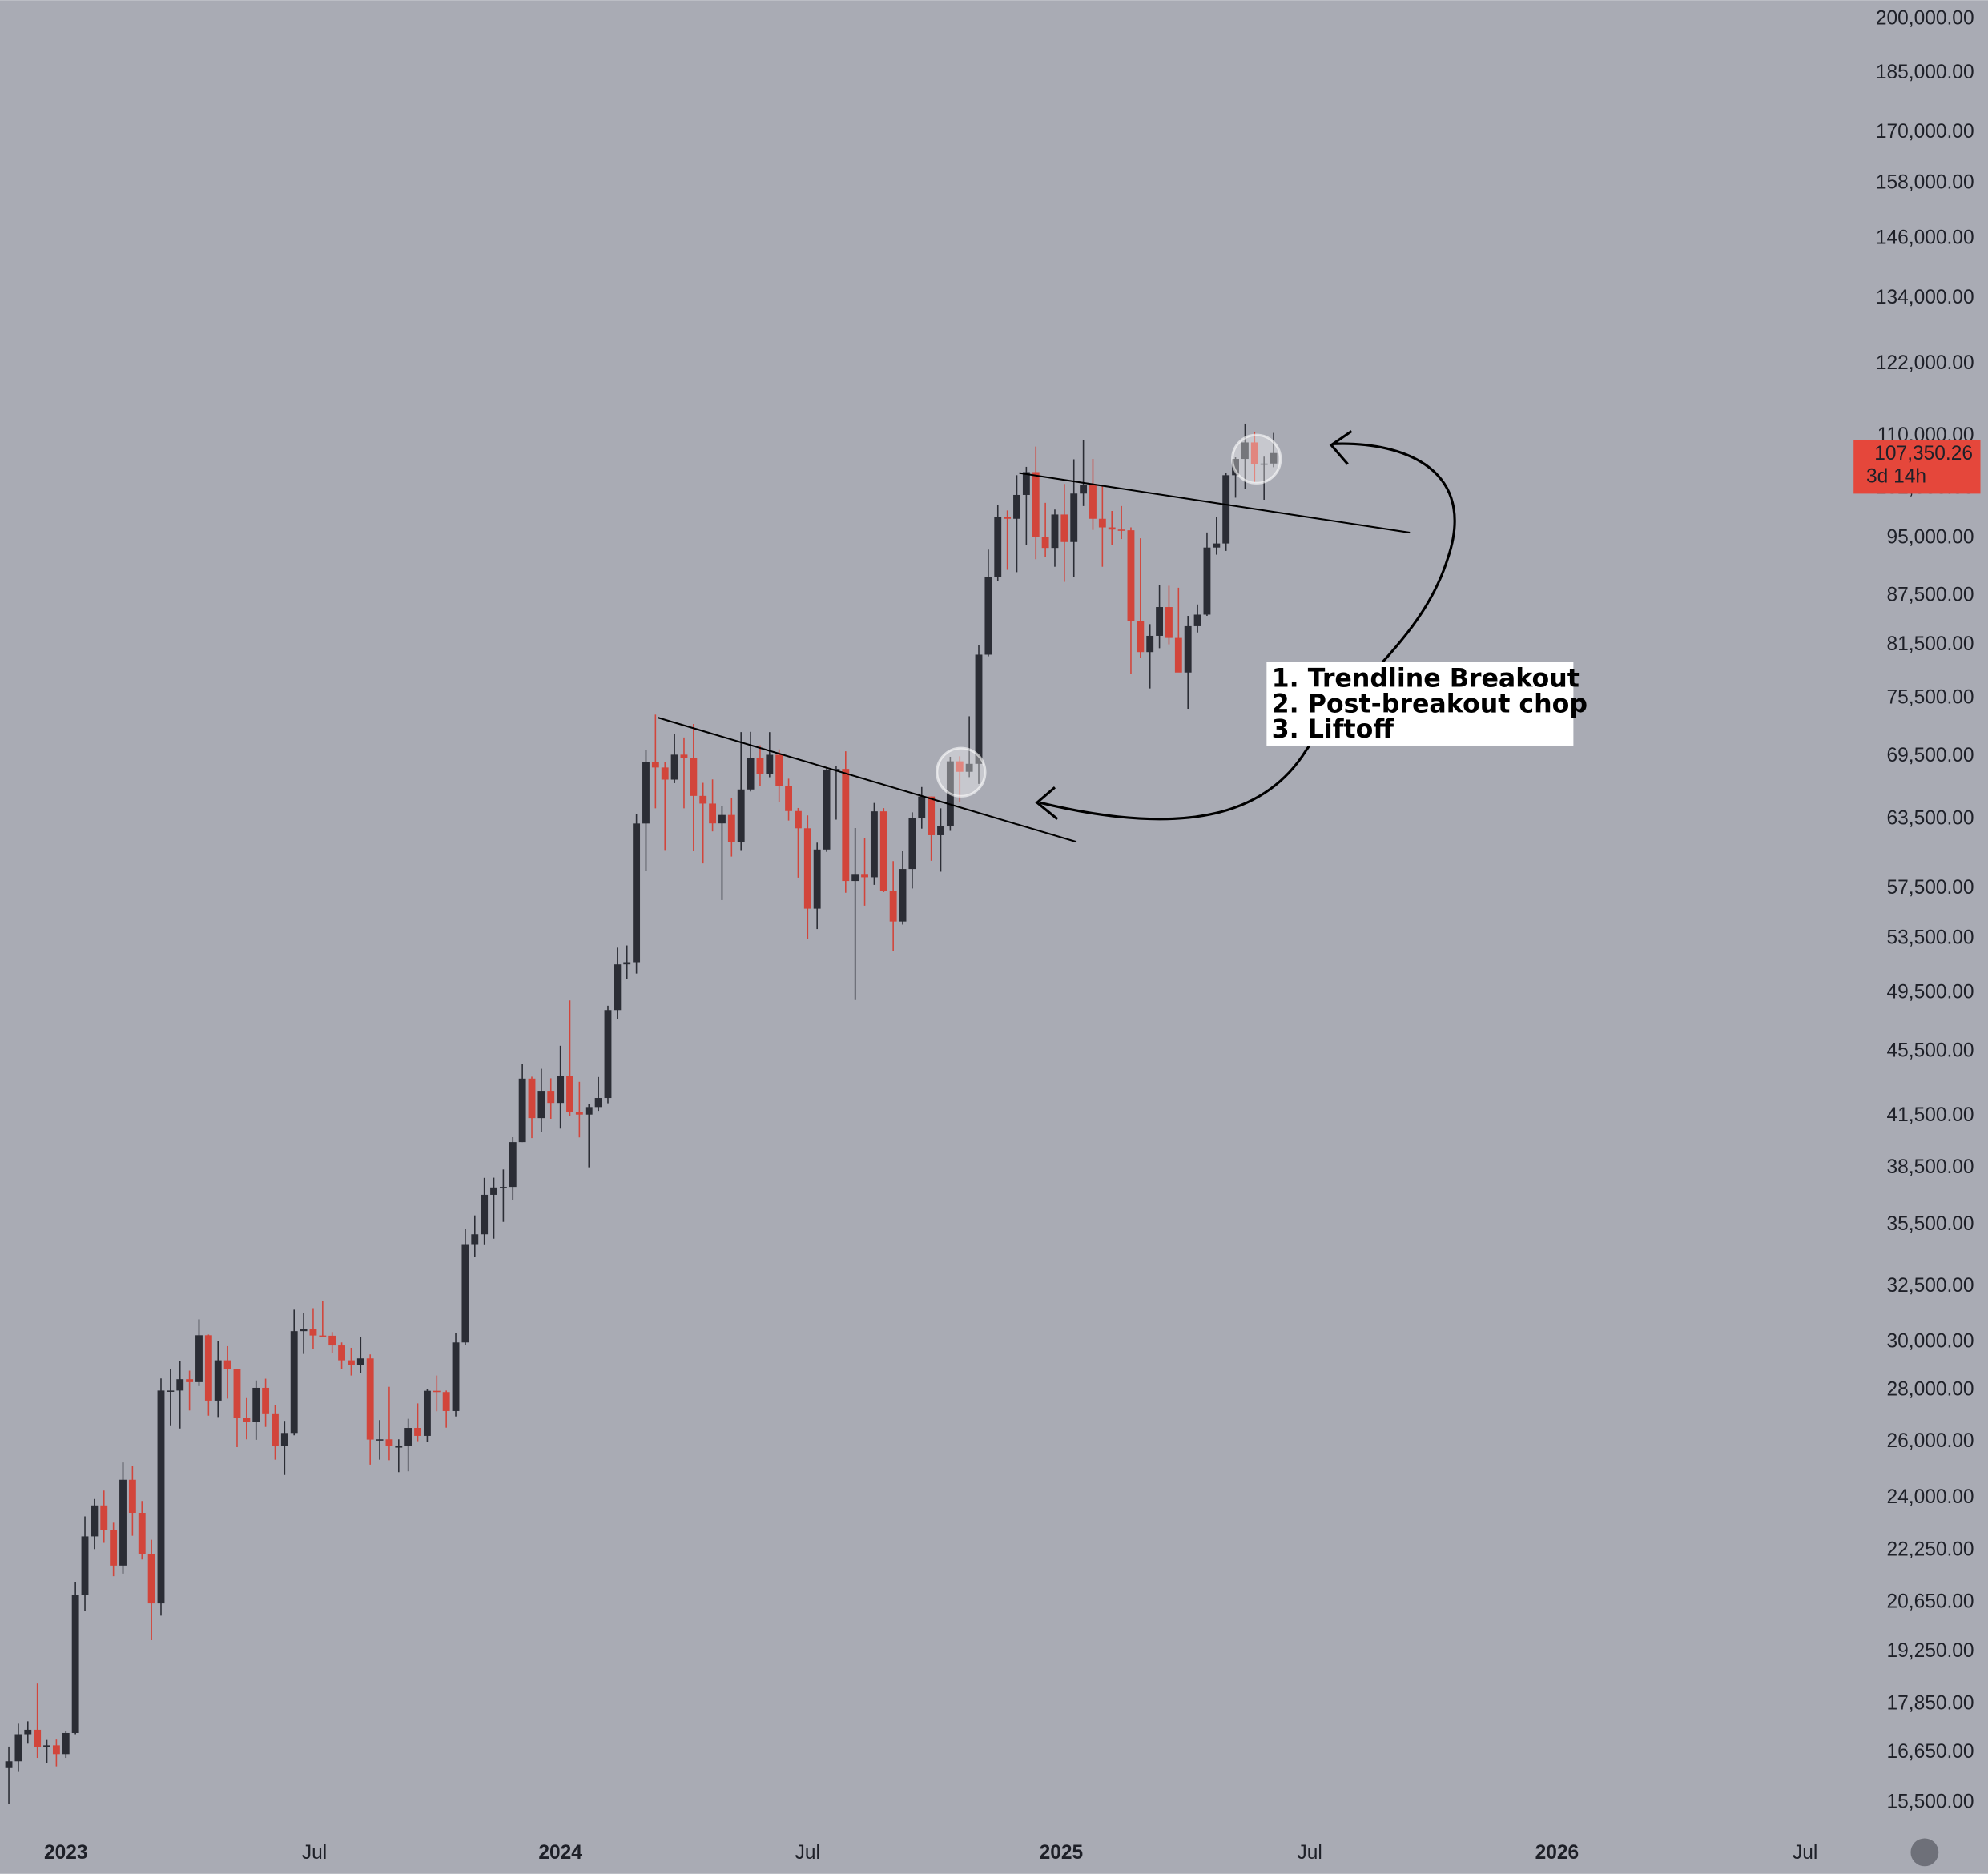 The width and height of the screenshot is (1988, 1874). What do you see at coordinates (560, 1853) in the screenshot?
I see `x-tick-label: 2024` at bounding box center [560, 1853].